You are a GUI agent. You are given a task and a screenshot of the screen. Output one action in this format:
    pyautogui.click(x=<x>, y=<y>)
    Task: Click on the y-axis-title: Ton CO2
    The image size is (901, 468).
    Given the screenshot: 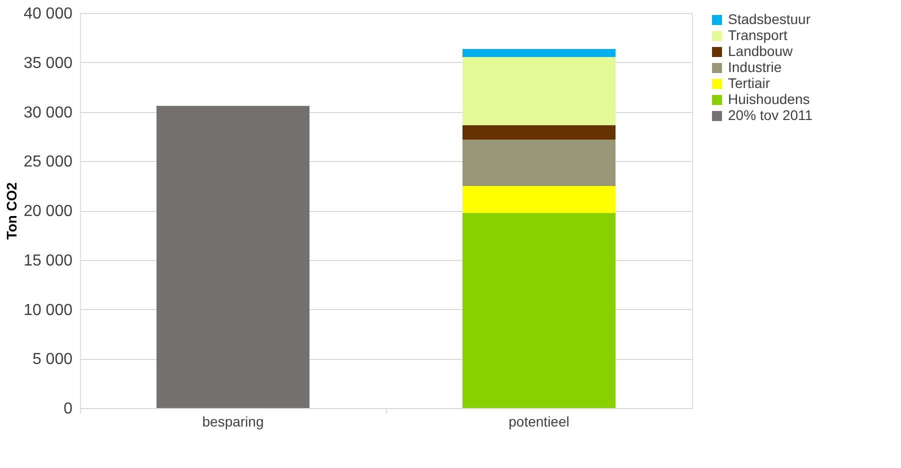 What is the action you would take?
    pyautogui.click(x=12, y=211)
    